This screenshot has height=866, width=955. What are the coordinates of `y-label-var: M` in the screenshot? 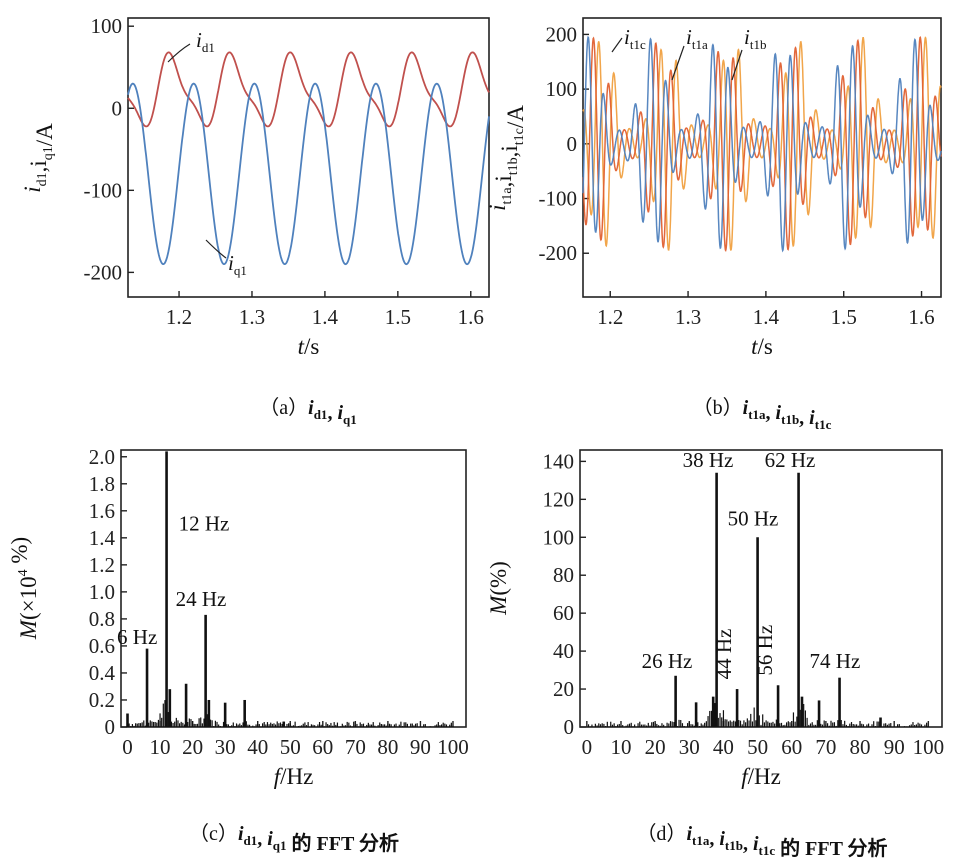 It's located at (28, 629).